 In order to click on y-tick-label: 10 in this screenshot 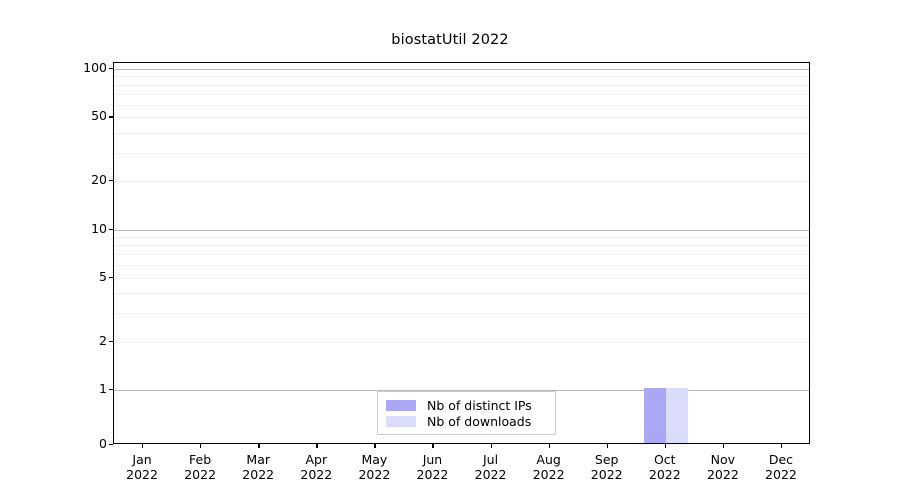, I will do `click(99, 228)`.